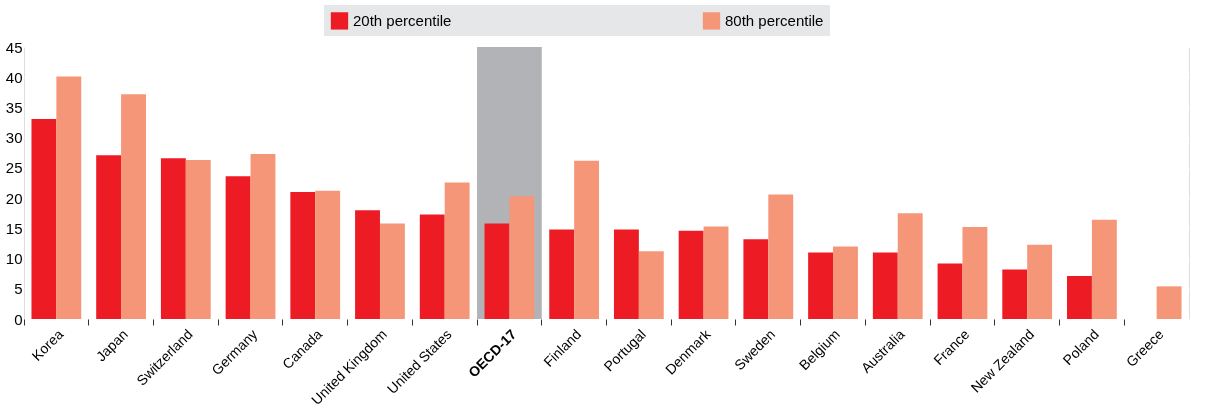  Describe the element at coordinates (14, 228) in the screenshot. I see `y-tick-label: 15` at that location.